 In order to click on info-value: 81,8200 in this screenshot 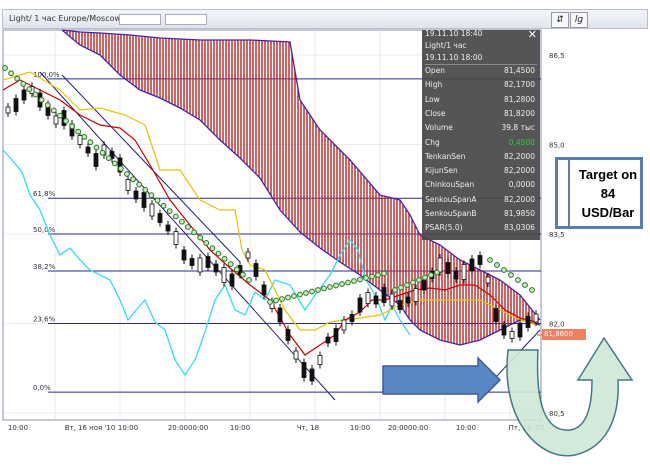, I will do `click(519, 113)`.